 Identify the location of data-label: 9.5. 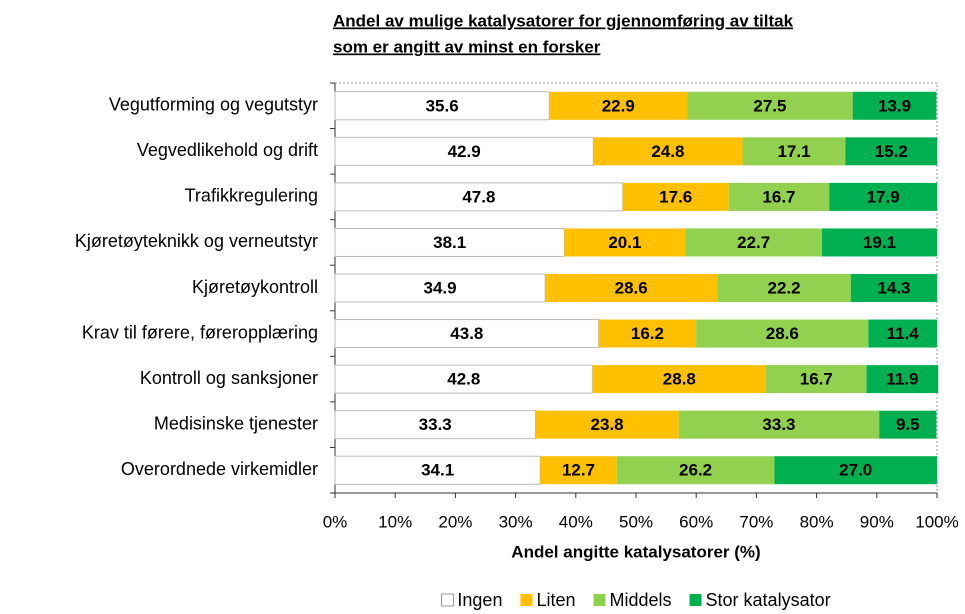
(908, 424).